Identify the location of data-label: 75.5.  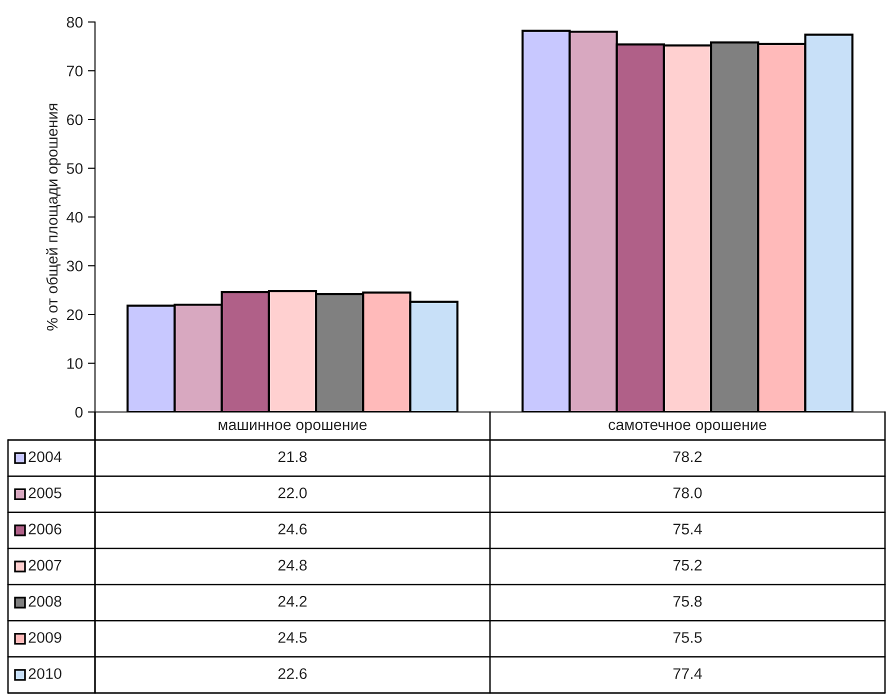
(687, 637).